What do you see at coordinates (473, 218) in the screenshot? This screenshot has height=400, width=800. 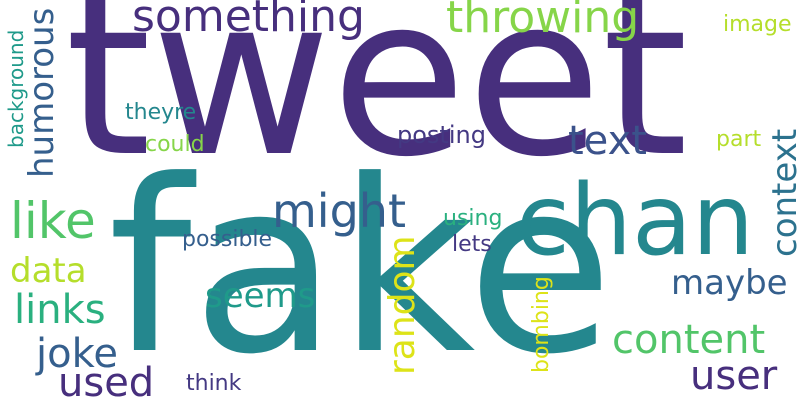 I see `word-using: using` at bounding box center [473, 218].